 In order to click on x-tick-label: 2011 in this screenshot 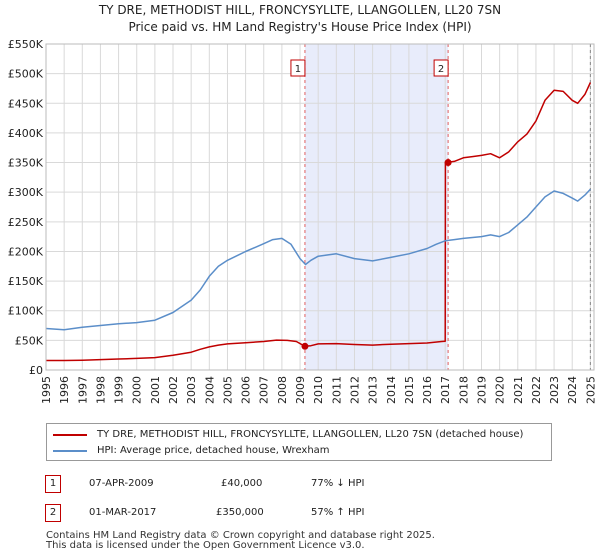, I will do `click(336, 390)`.